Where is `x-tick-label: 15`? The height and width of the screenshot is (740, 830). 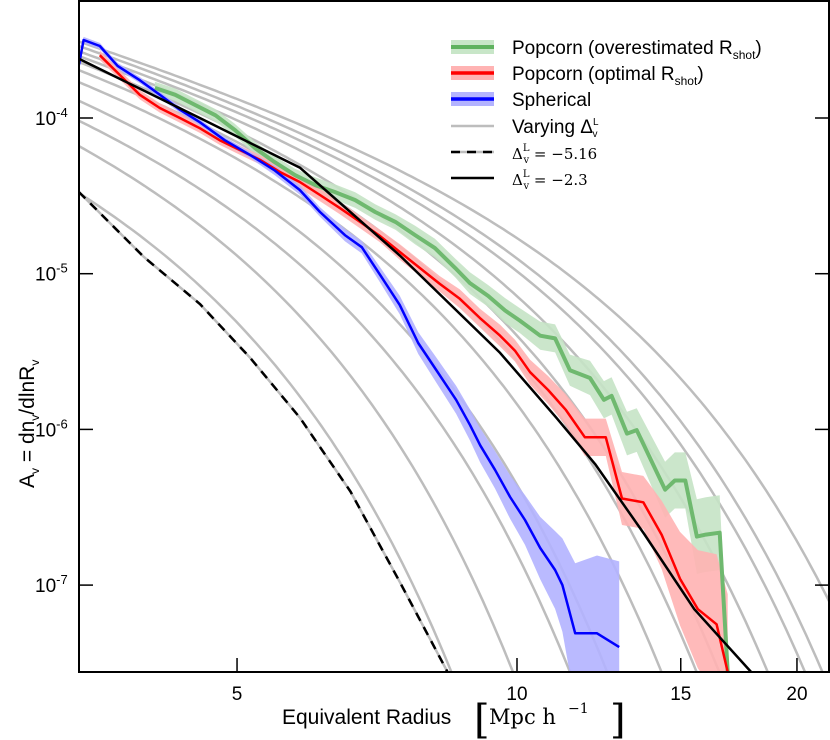 x-tick-label: 15 is located at coordinates (680, 694).